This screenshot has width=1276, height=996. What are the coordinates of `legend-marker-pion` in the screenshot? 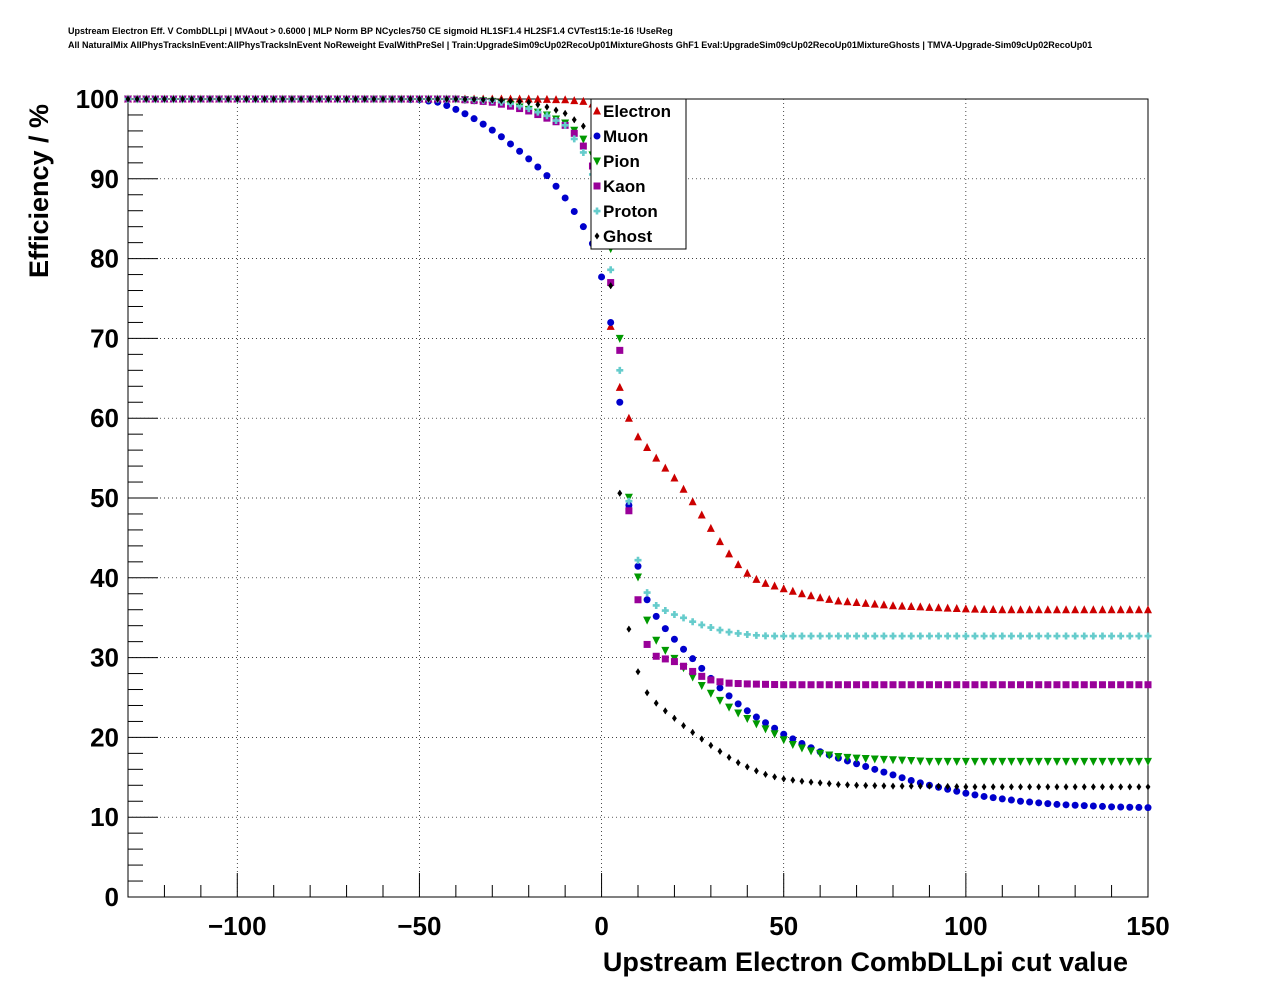 It's located at (597, 161).